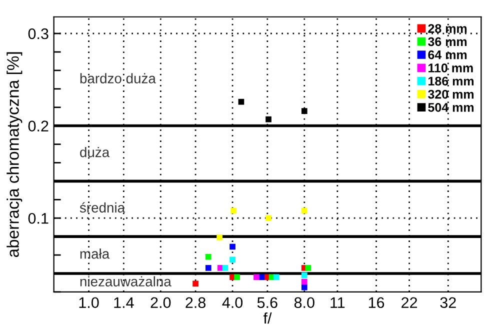  What do you see at coordinates (38, 34) in the screenshot?
I see `y-tick-label: 0.3` at bounding box center [38, 34].